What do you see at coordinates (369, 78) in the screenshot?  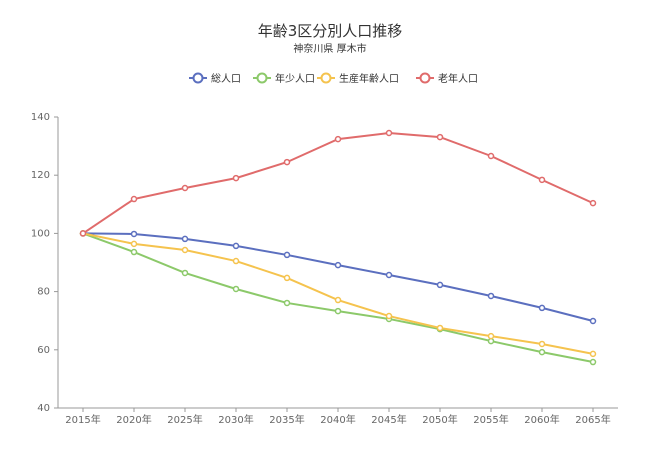 I see `legend-label: 生産年齢人口` at bounding box center [369, 78].